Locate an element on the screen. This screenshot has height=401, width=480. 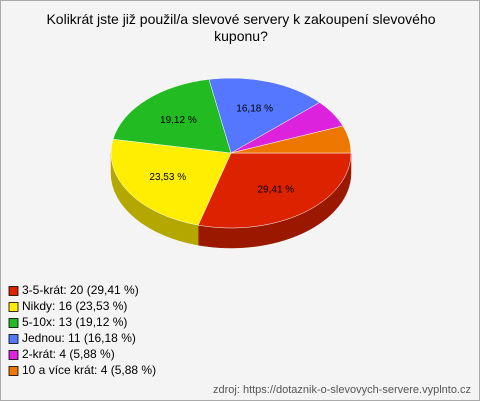
legend-label: 10 a více krát: 4 (5,88 %) is located at coordinates (89, 370).